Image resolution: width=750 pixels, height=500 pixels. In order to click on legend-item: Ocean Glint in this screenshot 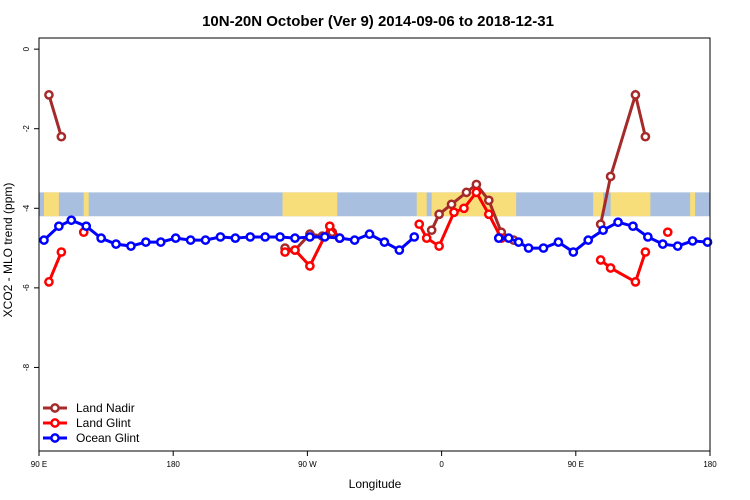, I will do `click(91, 438)`.